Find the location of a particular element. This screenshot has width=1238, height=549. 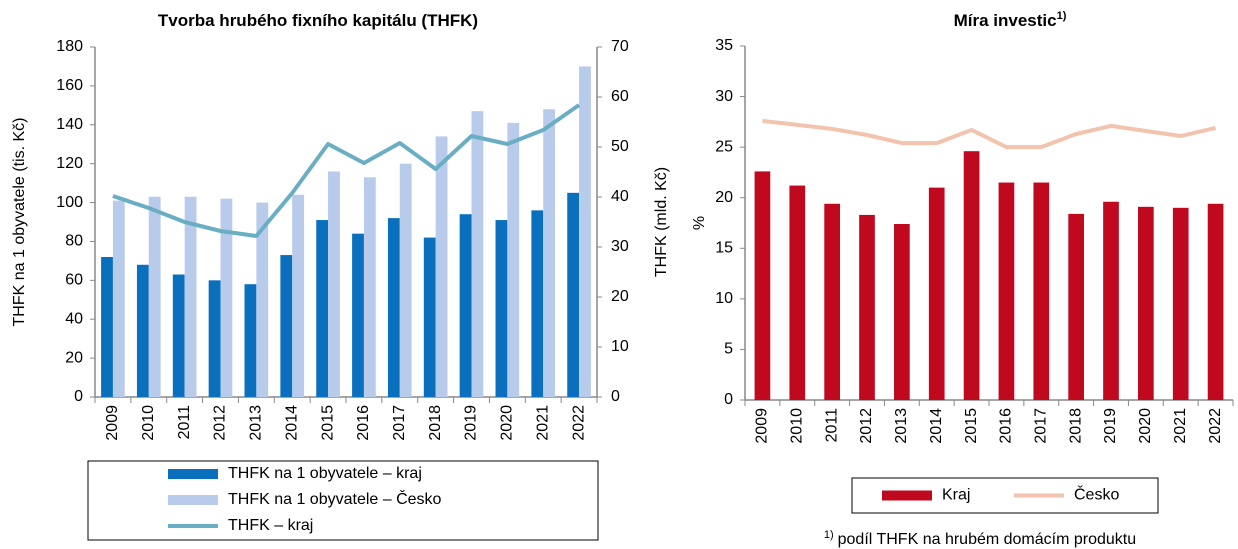

title-text: Tvorba hrubého fixního kapitálu (THFK) is located at coordinates (318, 20).